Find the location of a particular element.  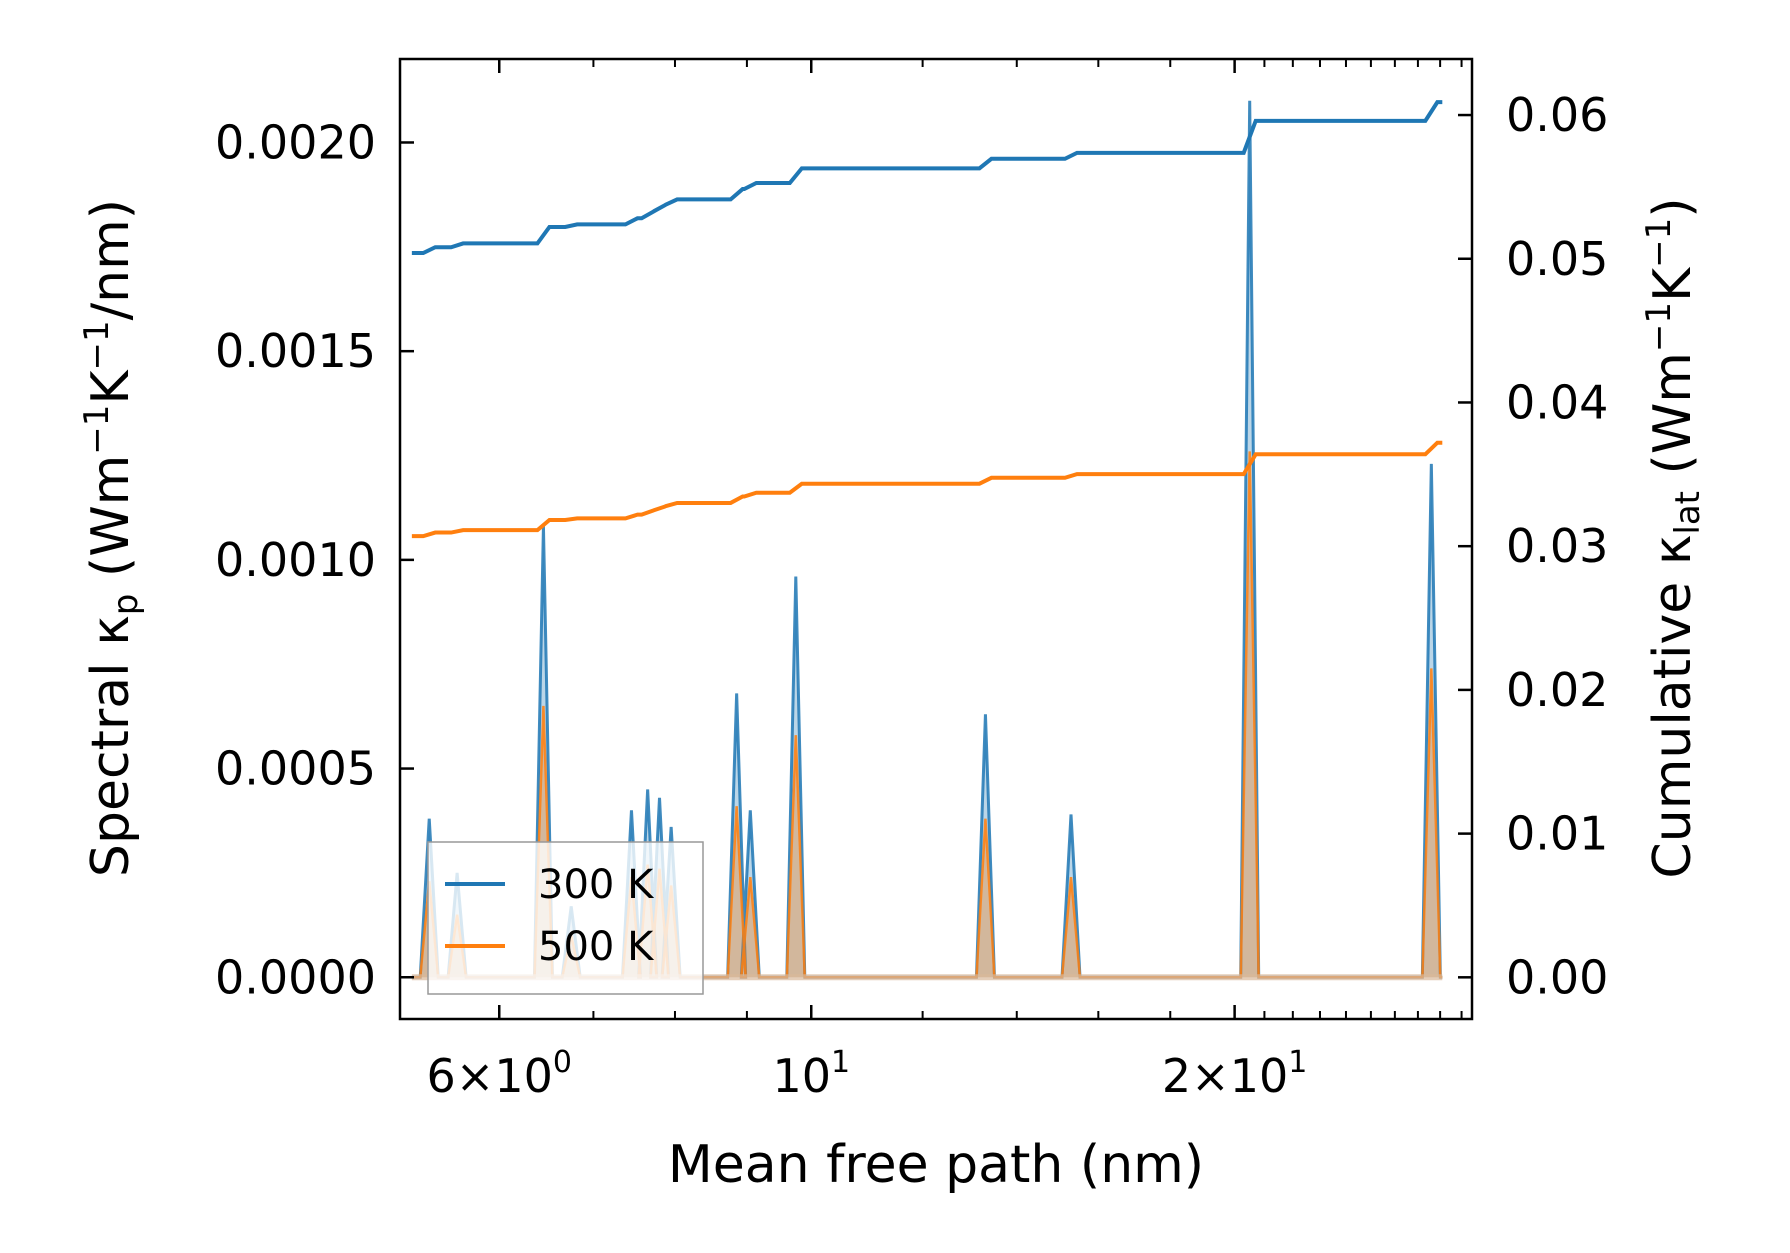

y-left-tick-label: 0.0020 is located at coordinates (295, 142).